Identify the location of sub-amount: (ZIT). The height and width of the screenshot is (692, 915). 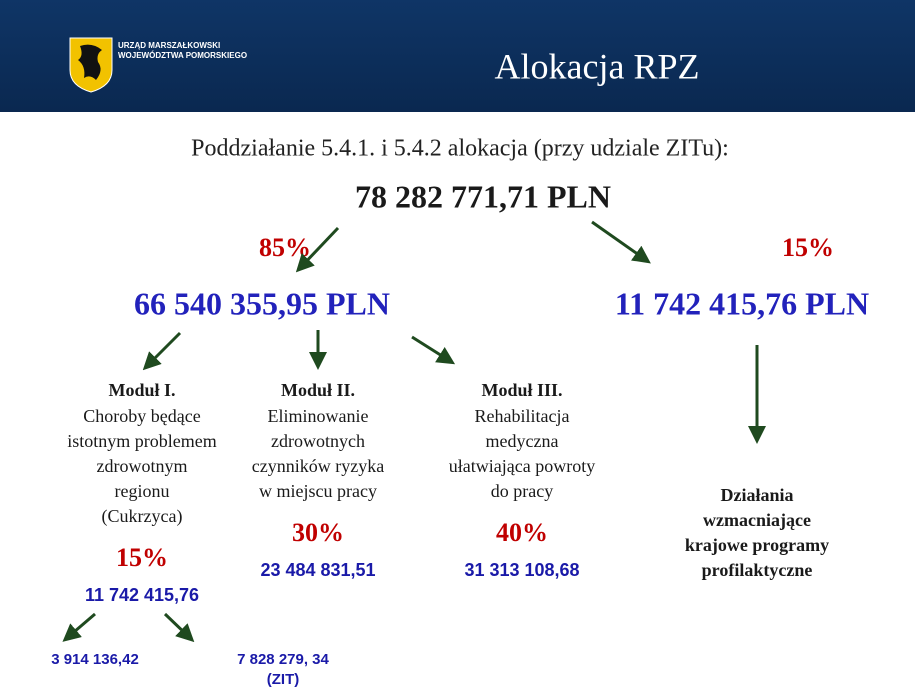
(283, 679).